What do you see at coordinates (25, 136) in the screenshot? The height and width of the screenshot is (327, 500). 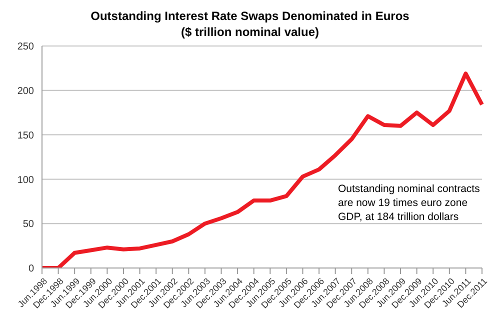 I see `y-tick-label: 150` at bounding box center [25, 136].